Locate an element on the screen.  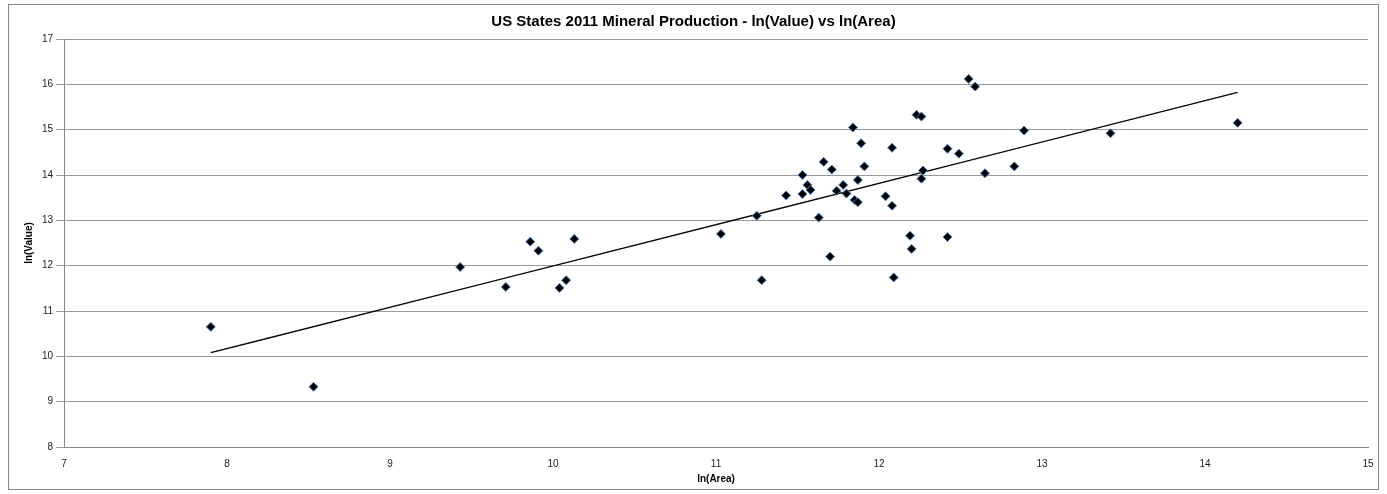
x-tick-label: 13 is located at coordinates (1042, 463).